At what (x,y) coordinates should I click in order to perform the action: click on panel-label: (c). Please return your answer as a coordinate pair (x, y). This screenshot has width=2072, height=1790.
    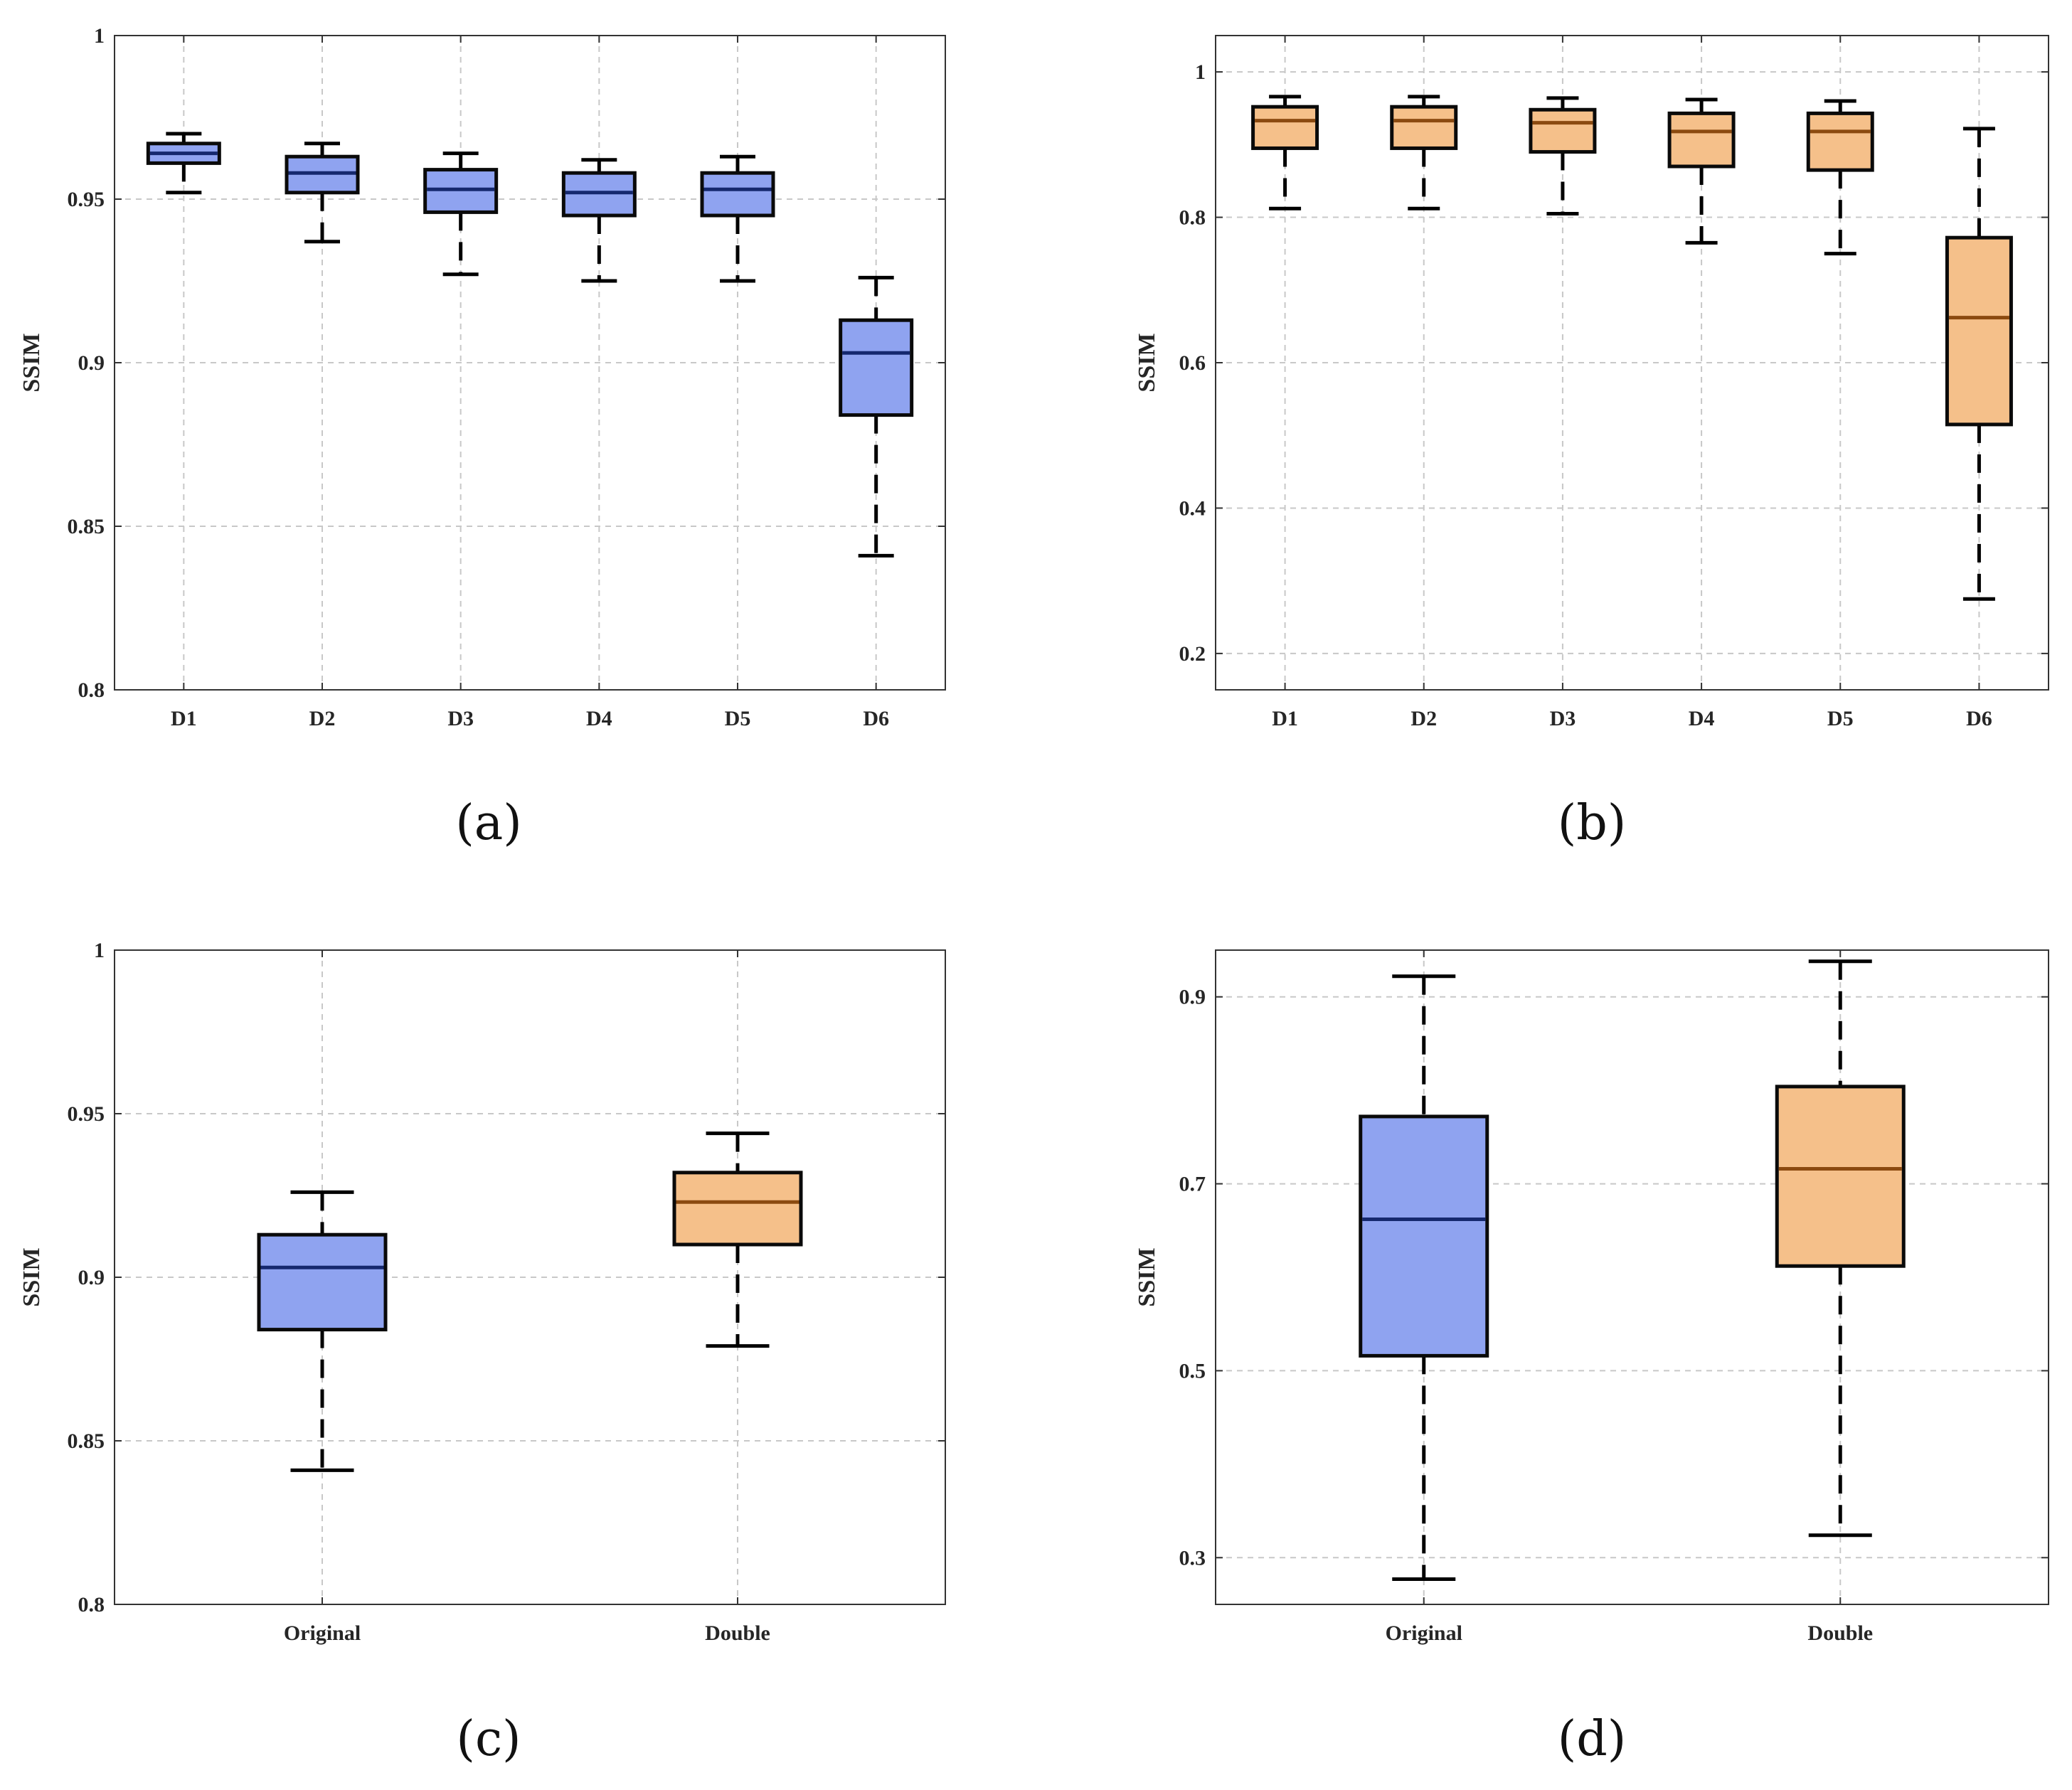
    Looking at the image, I should click on (488, 1739).